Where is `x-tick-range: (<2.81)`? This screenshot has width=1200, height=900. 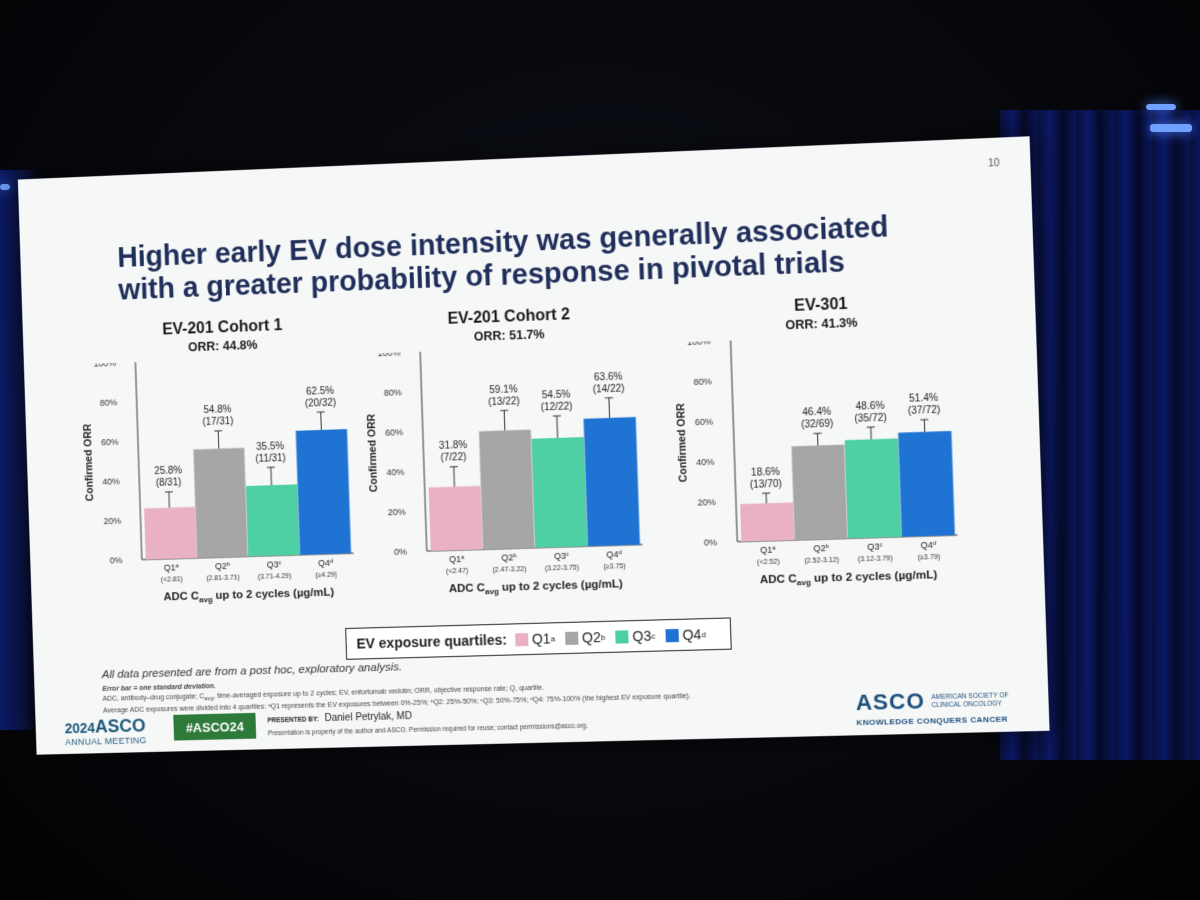 x-tick-range: (<2.81) is located at coordinates (172, 580).